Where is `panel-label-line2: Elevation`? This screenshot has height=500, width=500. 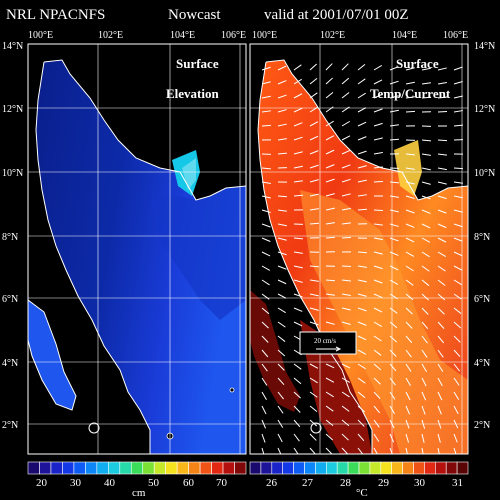 panel-label-line2: Elevation is located at coordinates (192, 93).